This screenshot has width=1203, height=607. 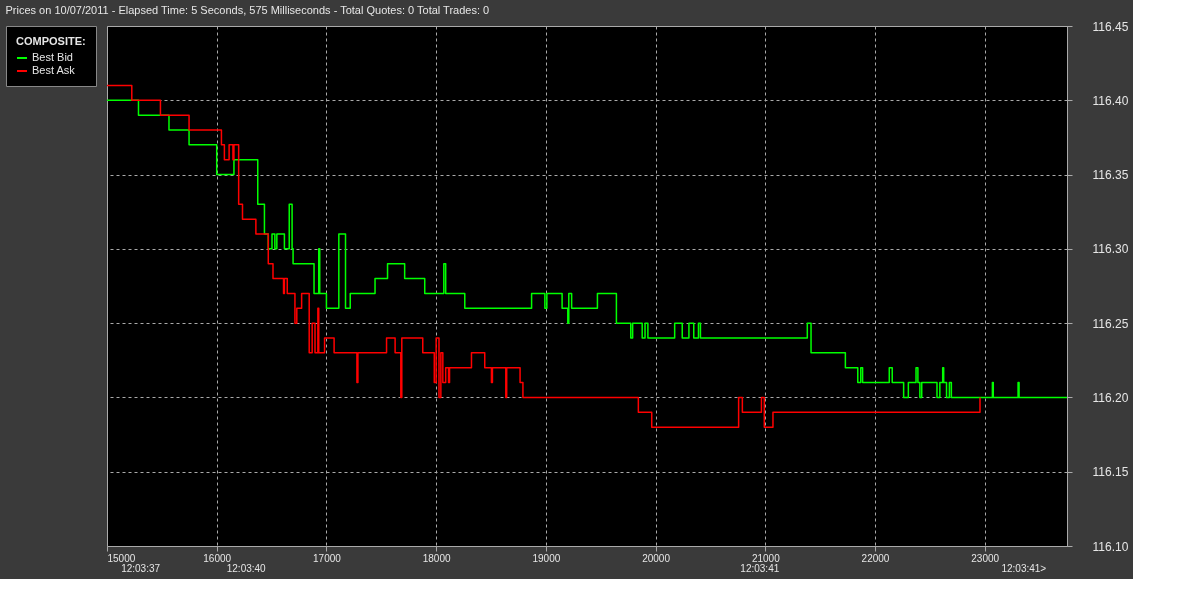 What do you see at coordinates (54, 70) in the screenshot?
I see `legend-label: Best Ask` at bounding box center [54, 70].